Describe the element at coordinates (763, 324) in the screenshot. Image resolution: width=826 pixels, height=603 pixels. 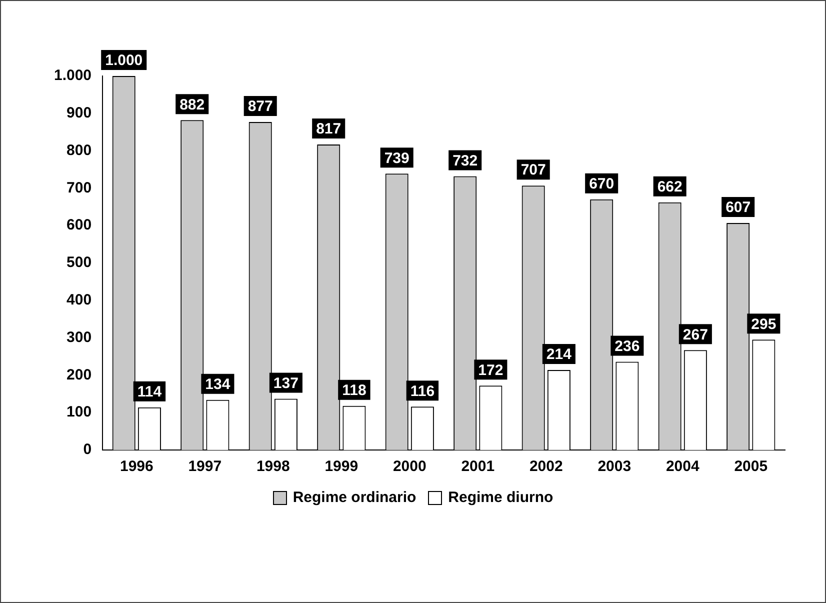
I see `data-label: 295` at that location.